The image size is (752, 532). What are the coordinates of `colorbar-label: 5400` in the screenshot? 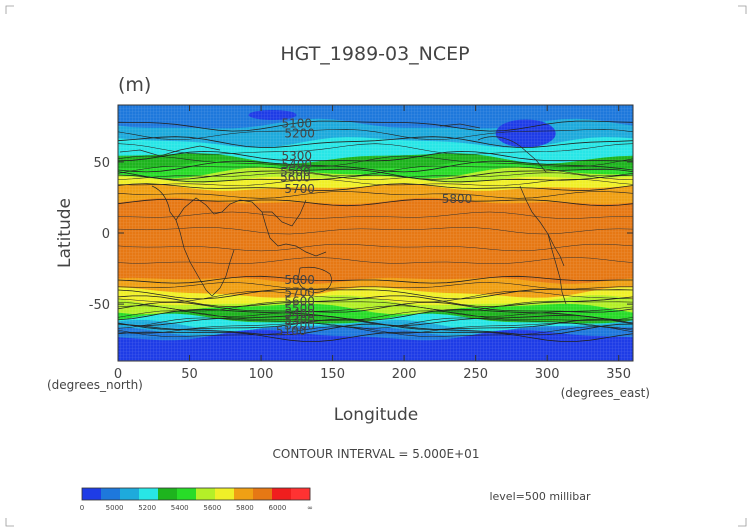 It's located at (180, 508).